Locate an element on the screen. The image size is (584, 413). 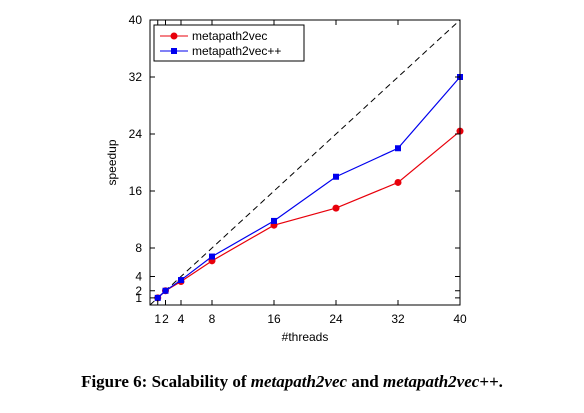
y-tick-label-24: 24 is located at coordinates (136, 134).